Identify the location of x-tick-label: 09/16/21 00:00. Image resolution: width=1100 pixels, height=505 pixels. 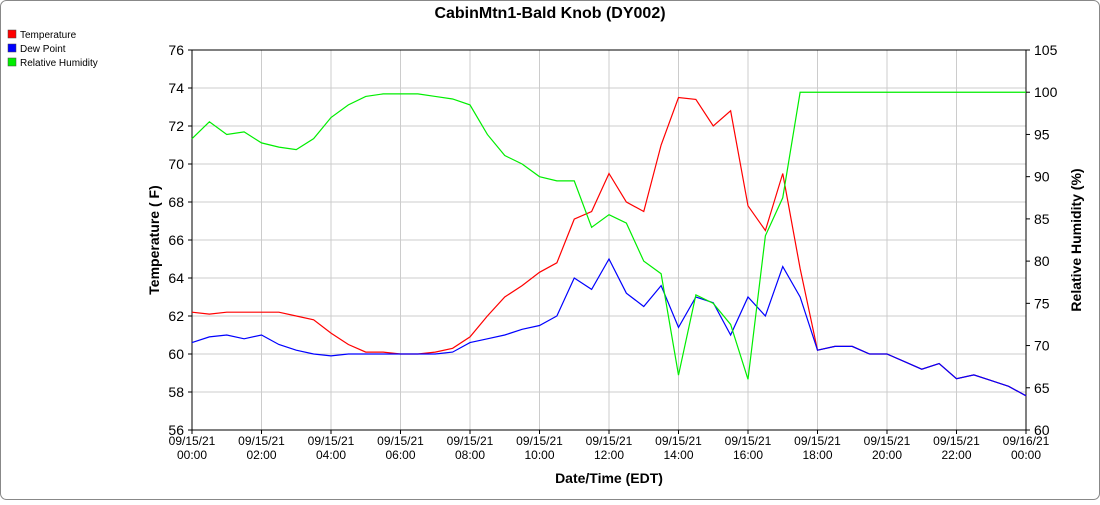
(1026, 448).